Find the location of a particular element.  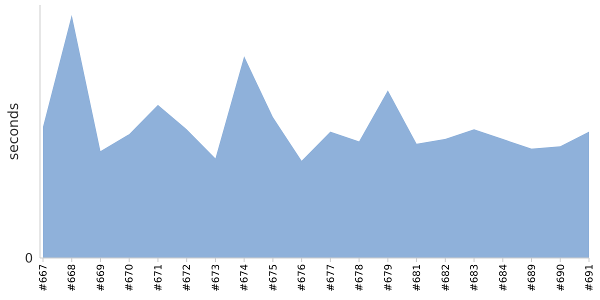

x-tick-label: #674 is located at coordinates (245, 278).